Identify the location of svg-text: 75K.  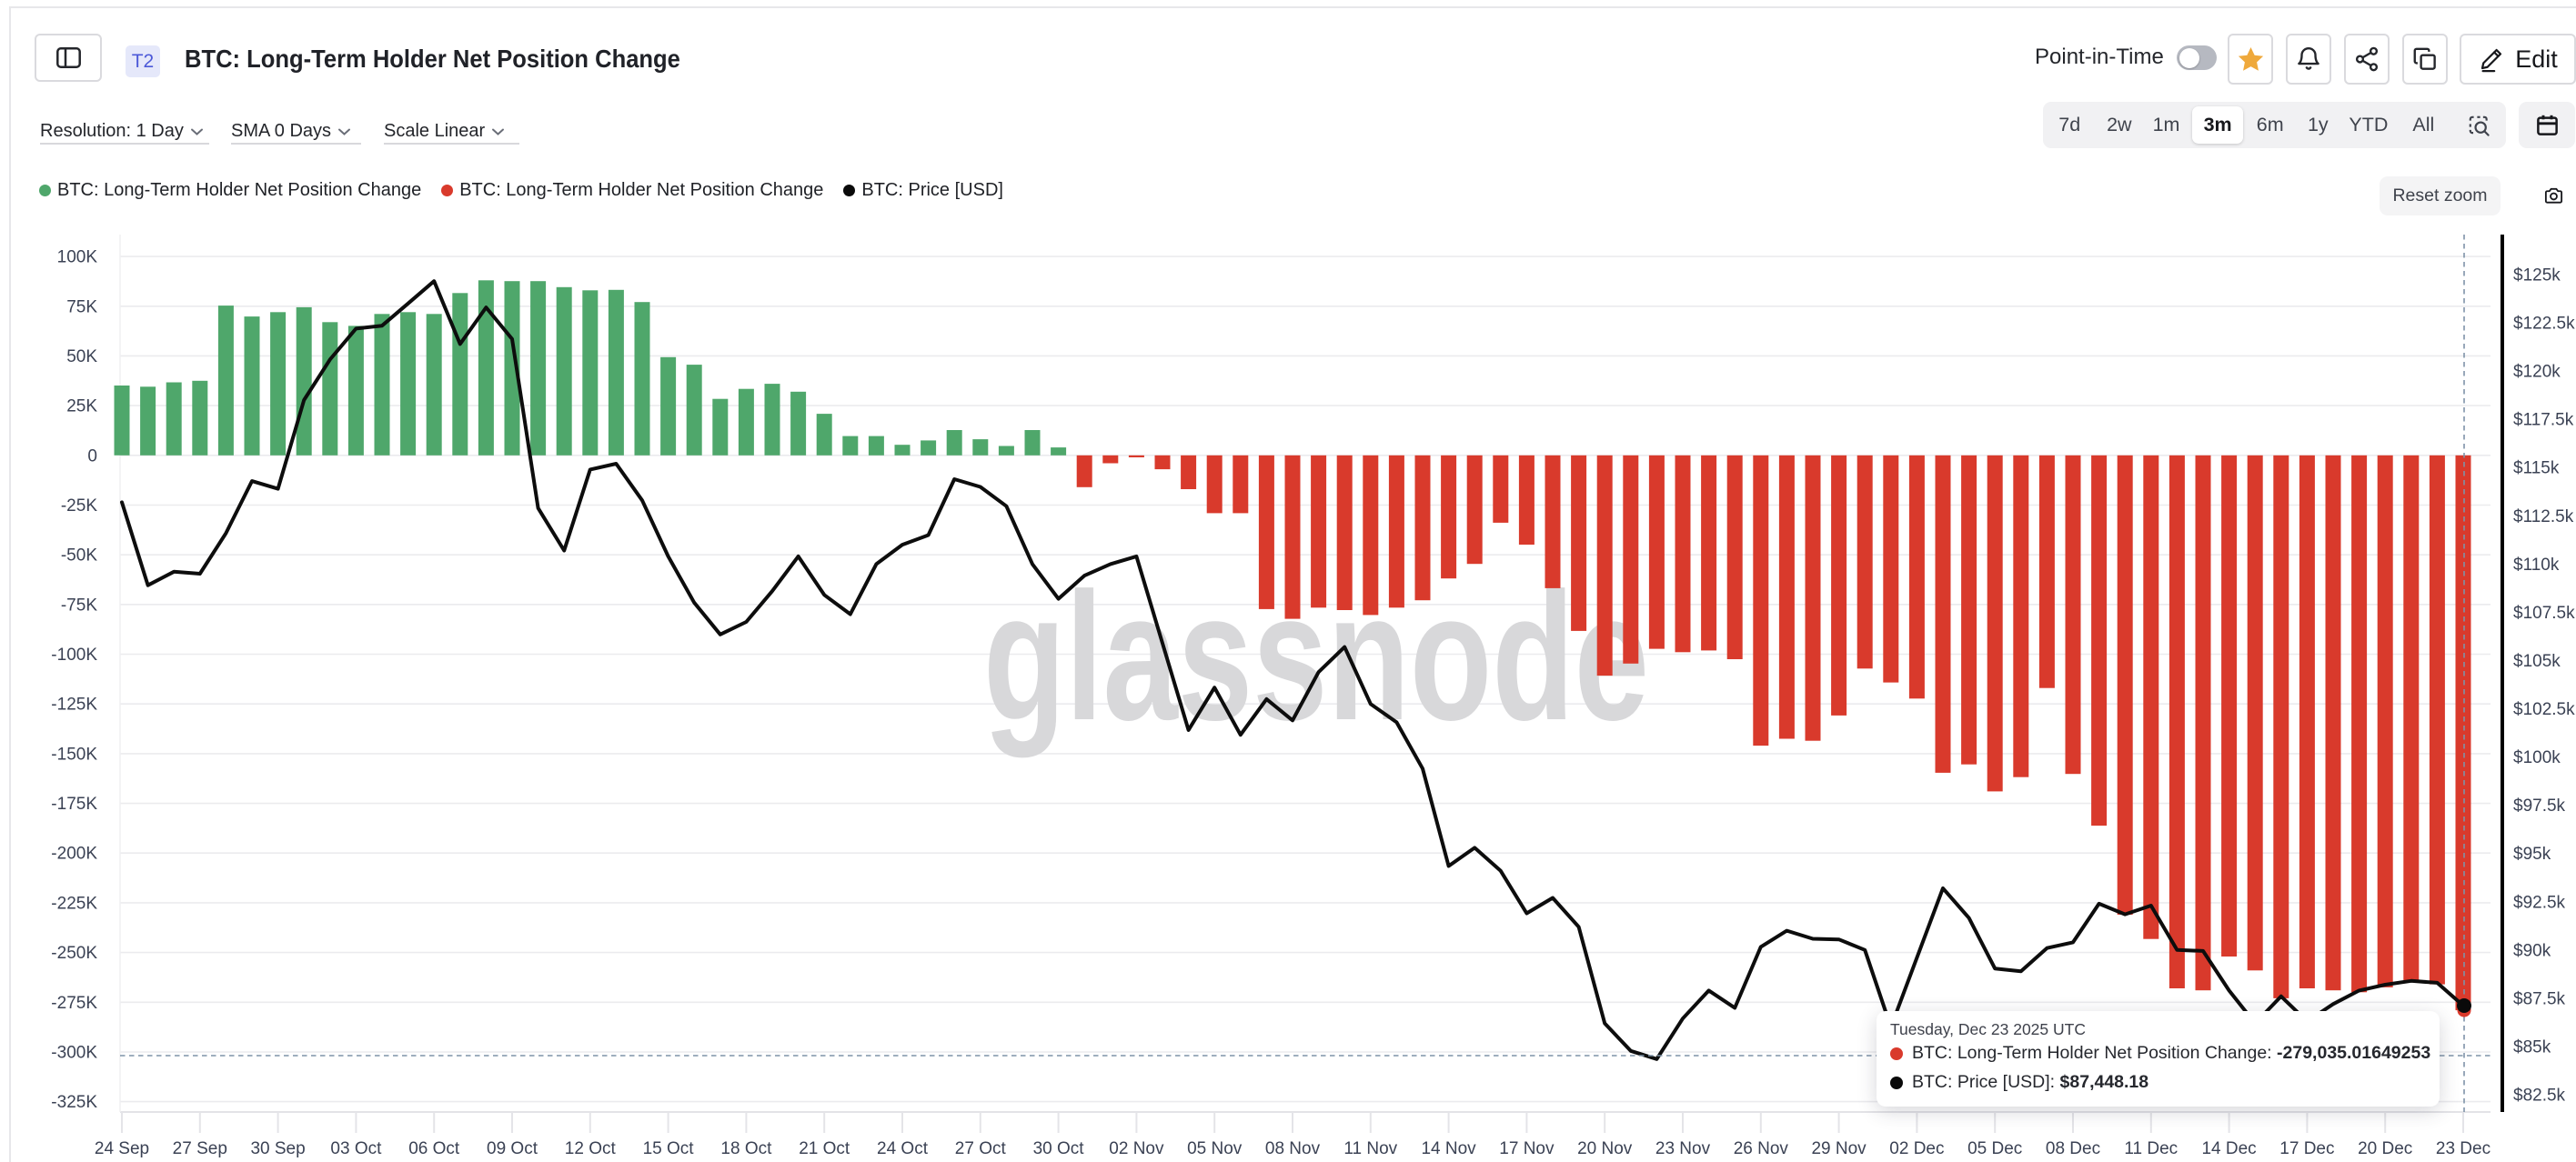
(81, 307).